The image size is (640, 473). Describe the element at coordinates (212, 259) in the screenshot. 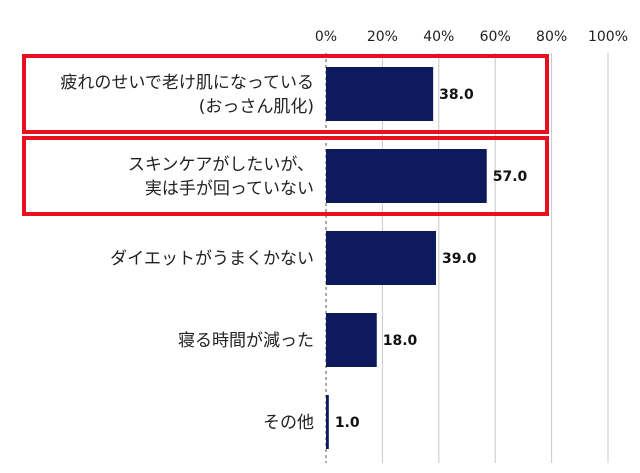

I see `category-label: ダイエットがうまくかない` at that location.